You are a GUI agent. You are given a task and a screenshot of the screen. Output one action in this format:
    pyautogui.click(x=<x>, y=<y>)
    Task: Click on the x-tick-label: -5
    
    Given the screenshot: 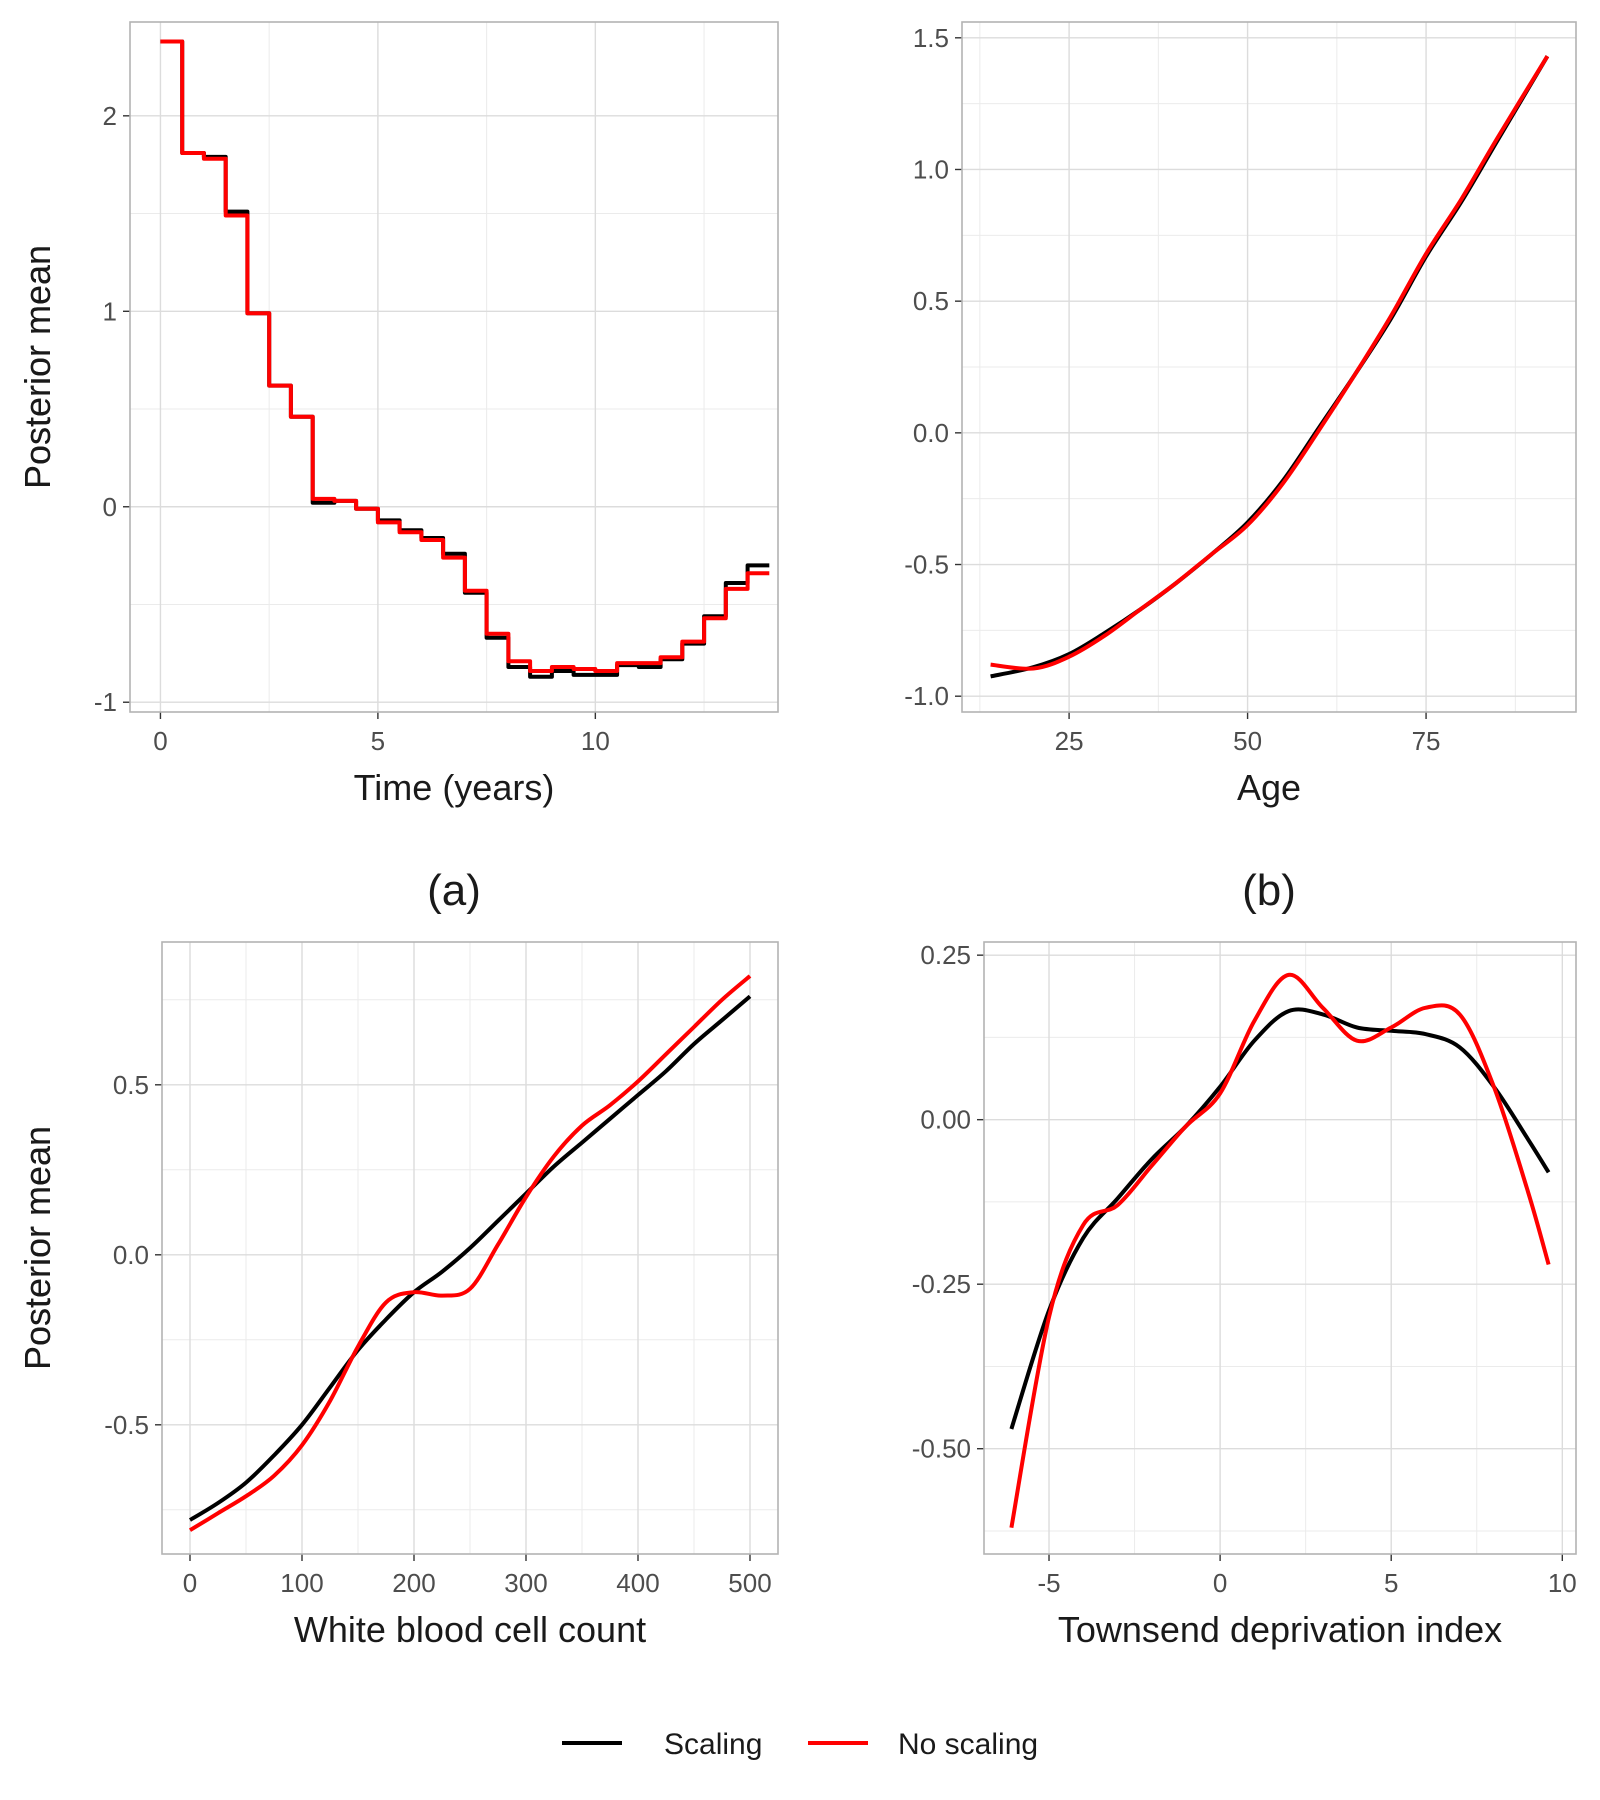 What is the action you would take?
    pyautogui.click(x=1048, y=1583)
    